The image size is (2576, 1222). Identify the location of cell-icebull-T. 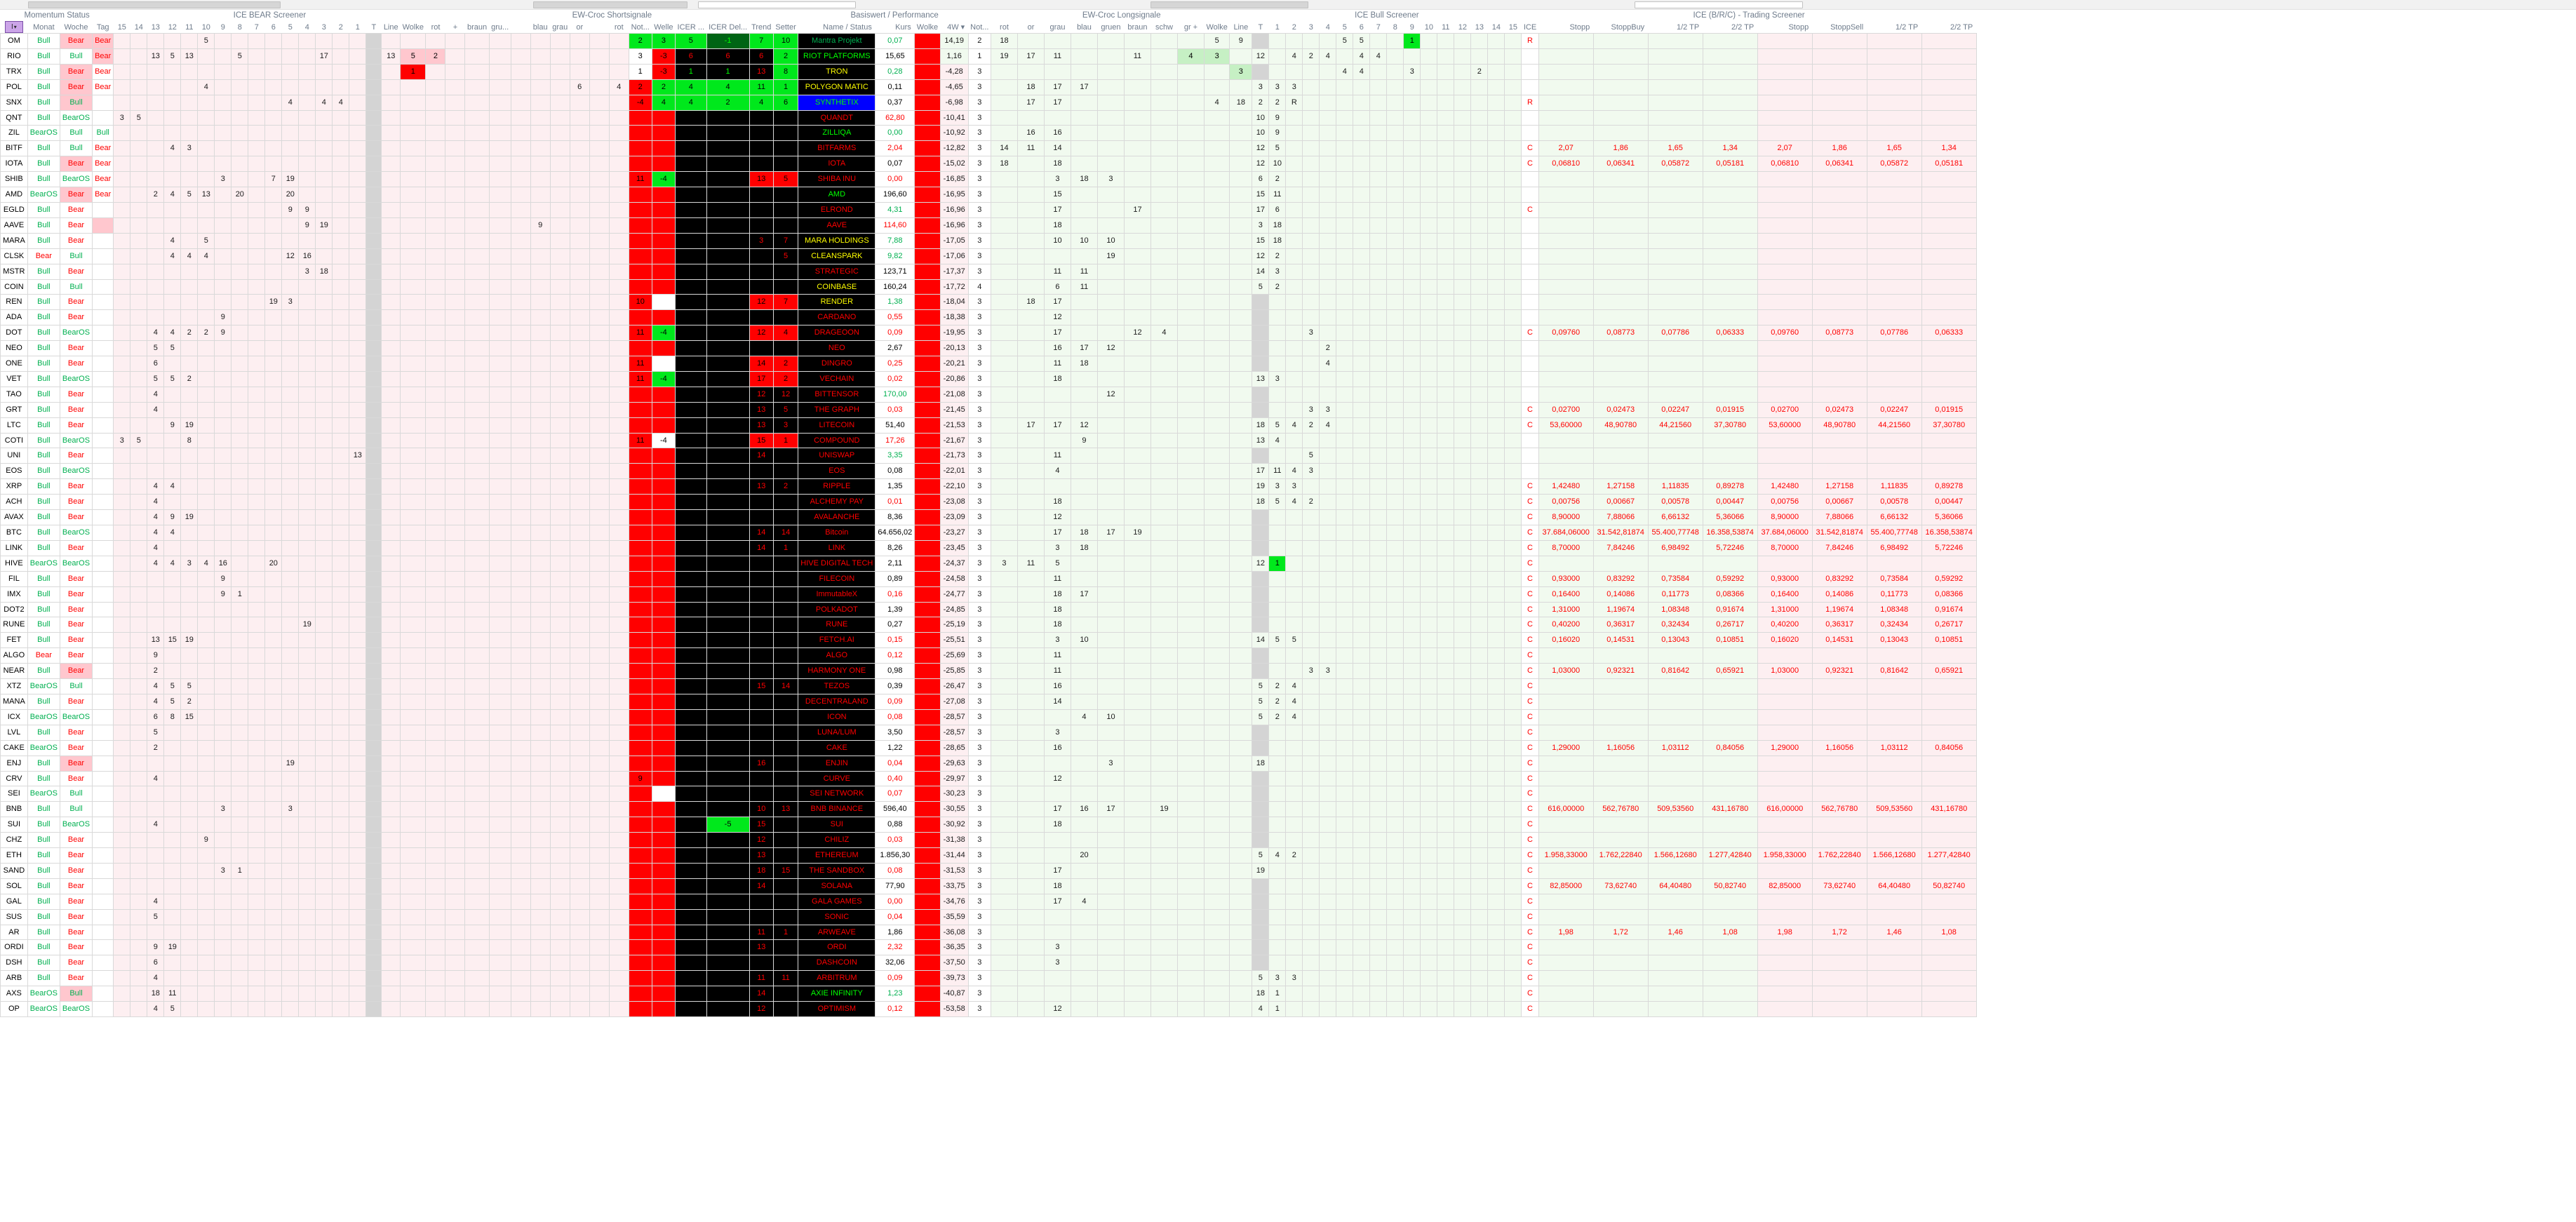
(1261, 348).